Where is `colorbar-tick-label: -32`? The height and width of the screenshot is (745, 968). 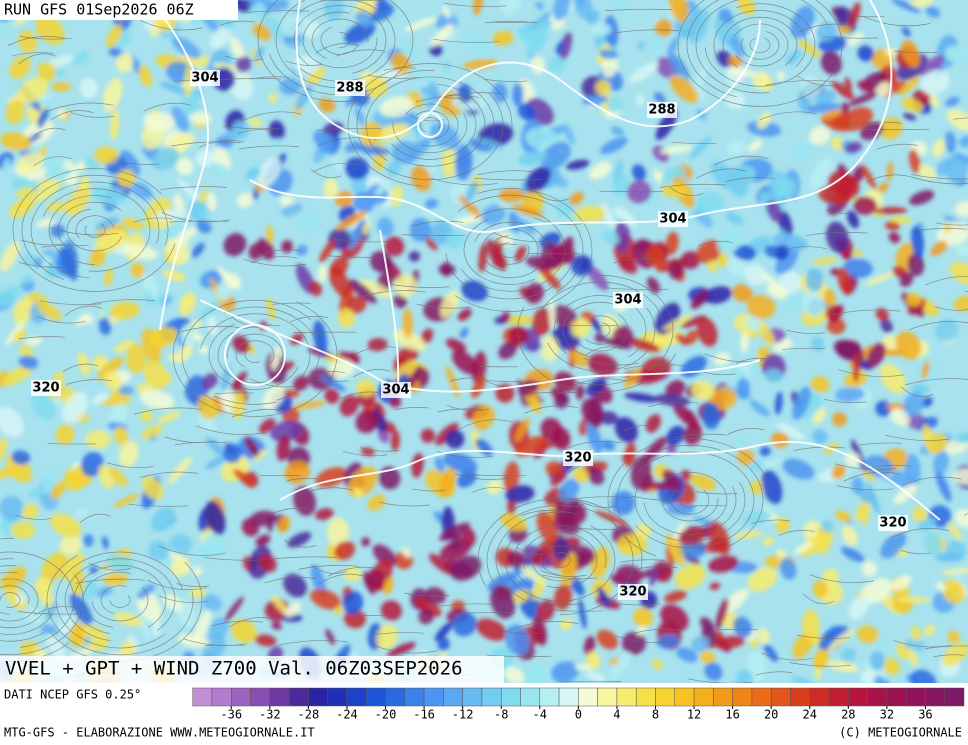
colorbar-tick-label: -32 is located at coordinates (270, 715).